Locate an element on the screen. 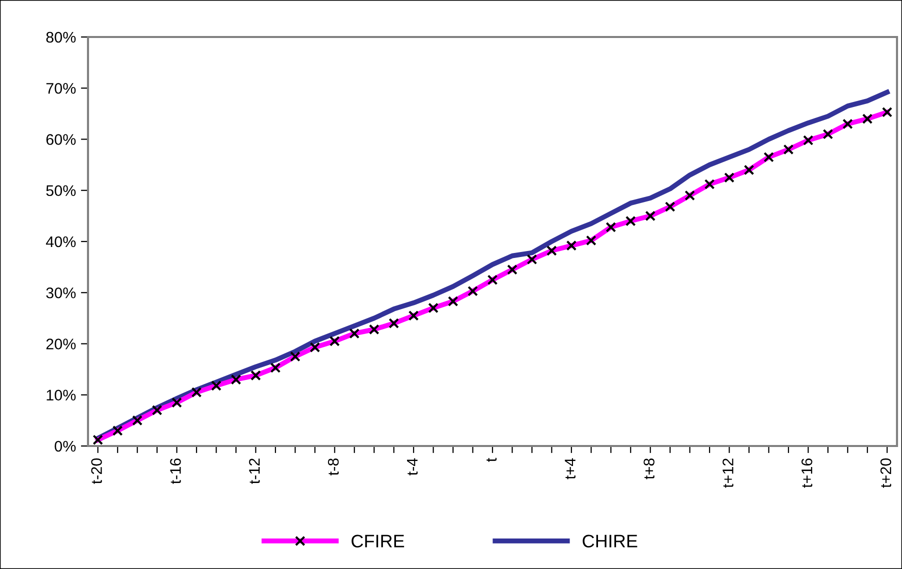  x-tick-label: t-8 is located at coordinates (333, 467).